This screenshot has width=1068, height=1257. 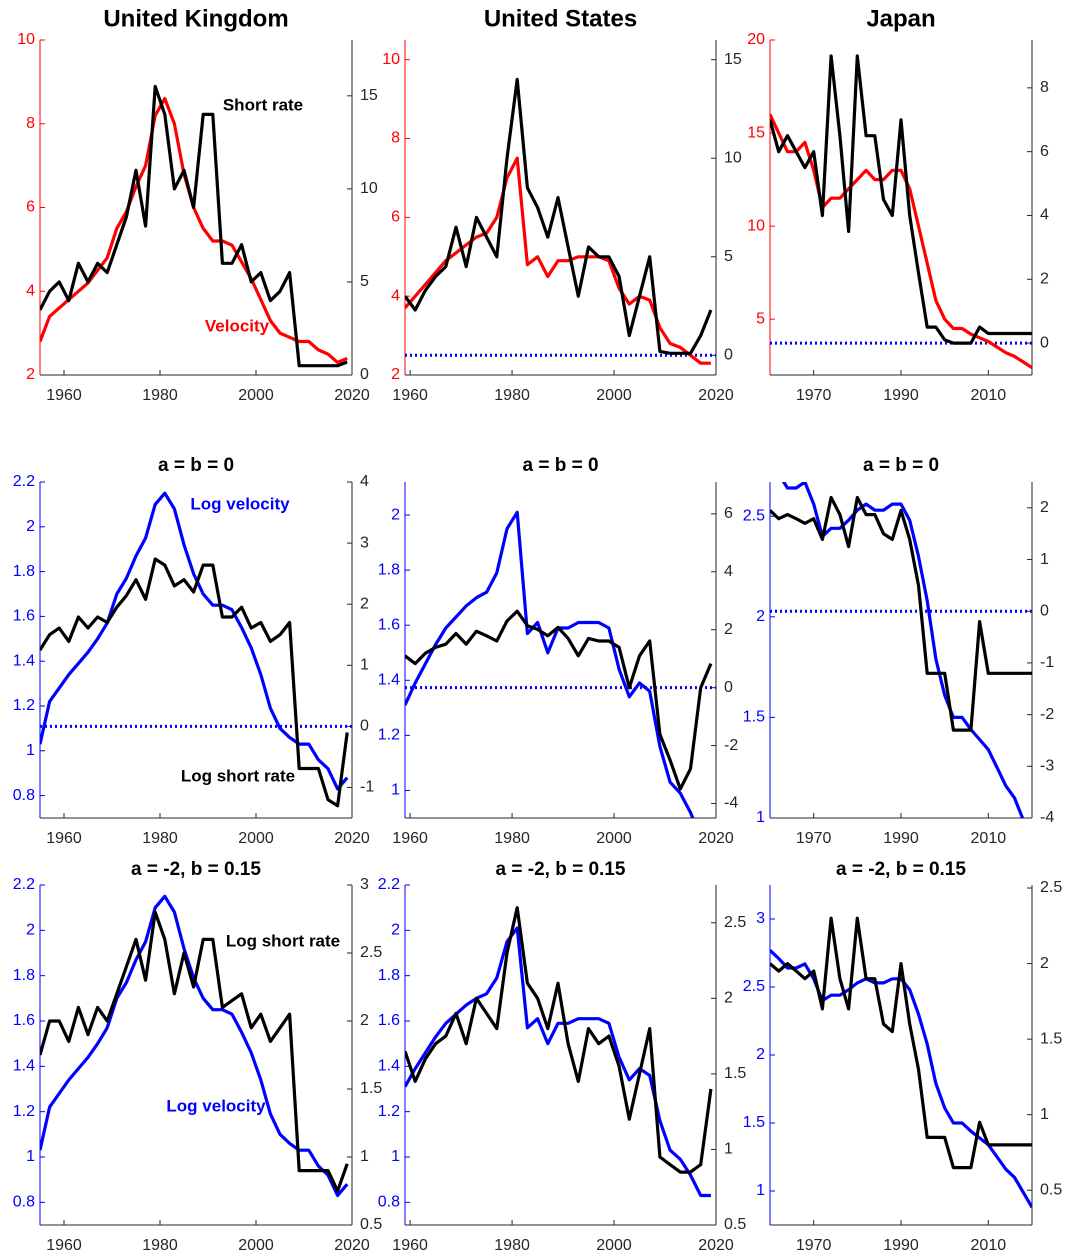 I want to click on panel: a = b = 0 1970 1990 2010 1 1.5 2 2.5 -4 -3 -2 -1 0 1 2, so click(x=899, y=651).